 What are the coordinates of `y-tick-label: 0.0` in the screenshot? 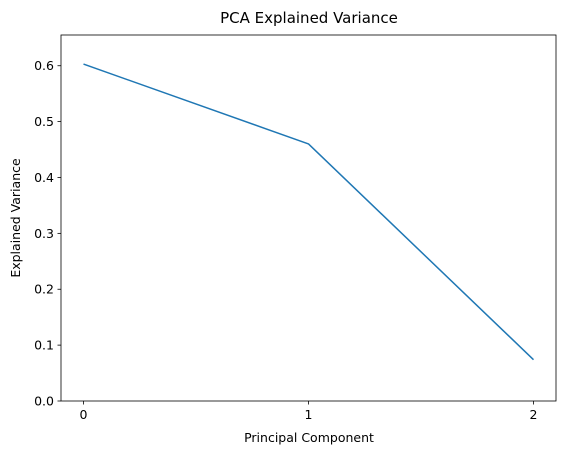 It's located at (44, 401).